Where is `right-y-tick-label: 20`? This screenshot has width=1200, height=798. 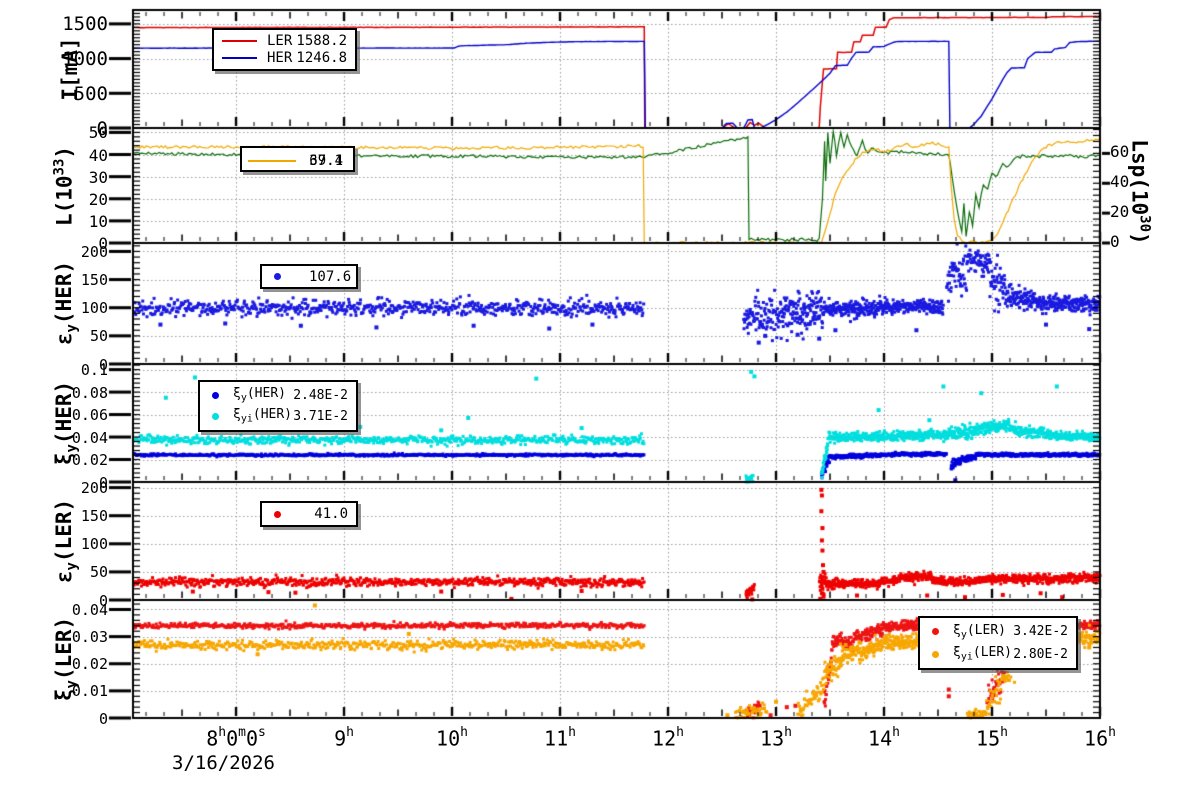 right-y-tick-label: 20 is located at coordinates (1120, 212).